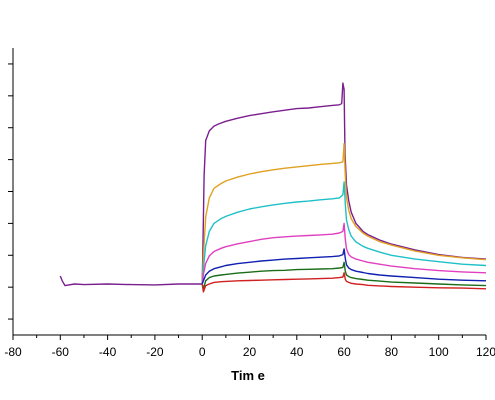  What do you see at coordinates (392, 352) in the screenshot?
I see `x-tick-label: 80` at bounding box center [392, 352].